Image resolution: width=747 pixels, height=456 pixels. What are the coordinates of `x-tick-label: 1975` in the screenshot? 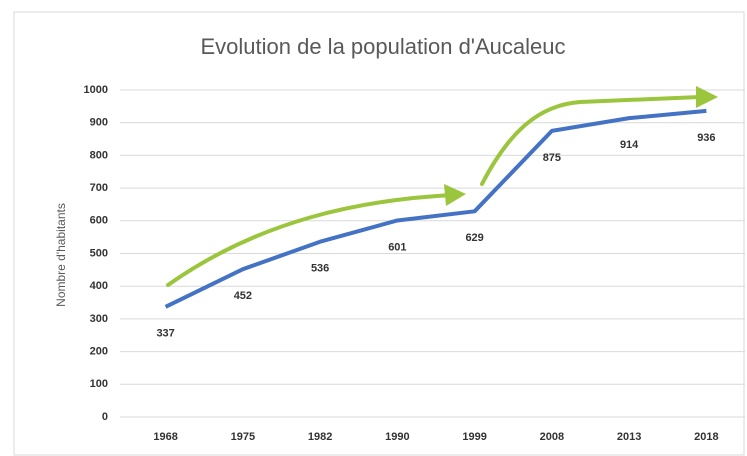 It's located at (243, 437).